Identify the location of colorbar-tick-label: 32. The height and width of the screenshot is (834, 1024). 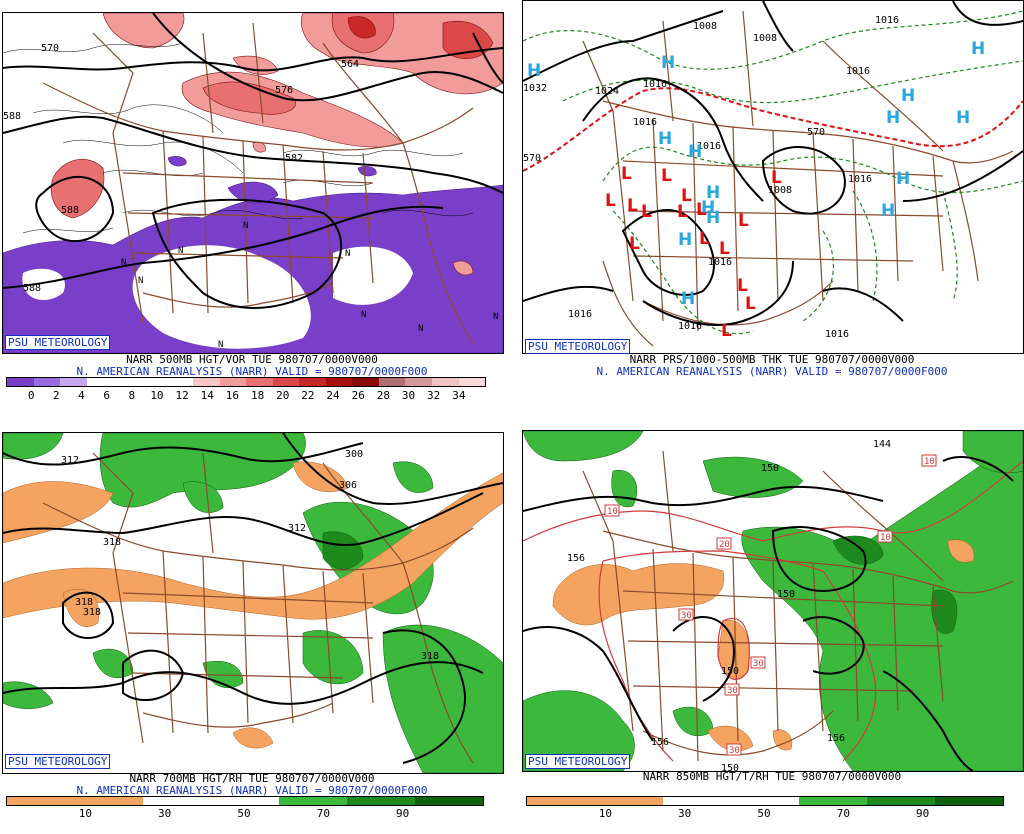
(434, 395).